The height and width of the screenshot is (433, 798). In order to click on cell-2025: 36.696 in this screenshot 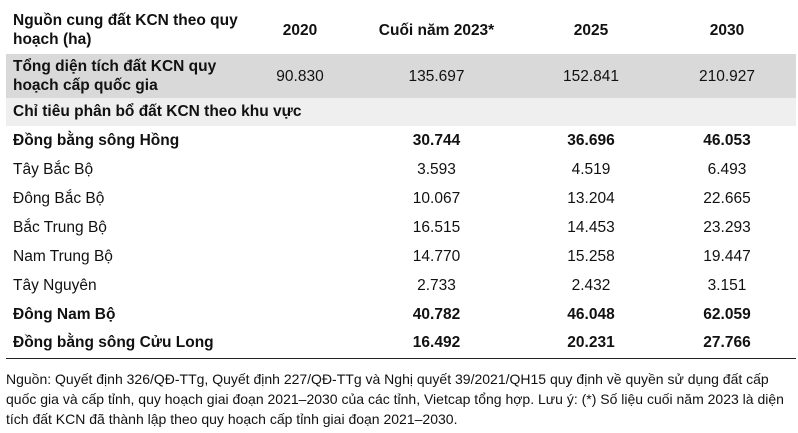, I will do `click(591, 140)`.